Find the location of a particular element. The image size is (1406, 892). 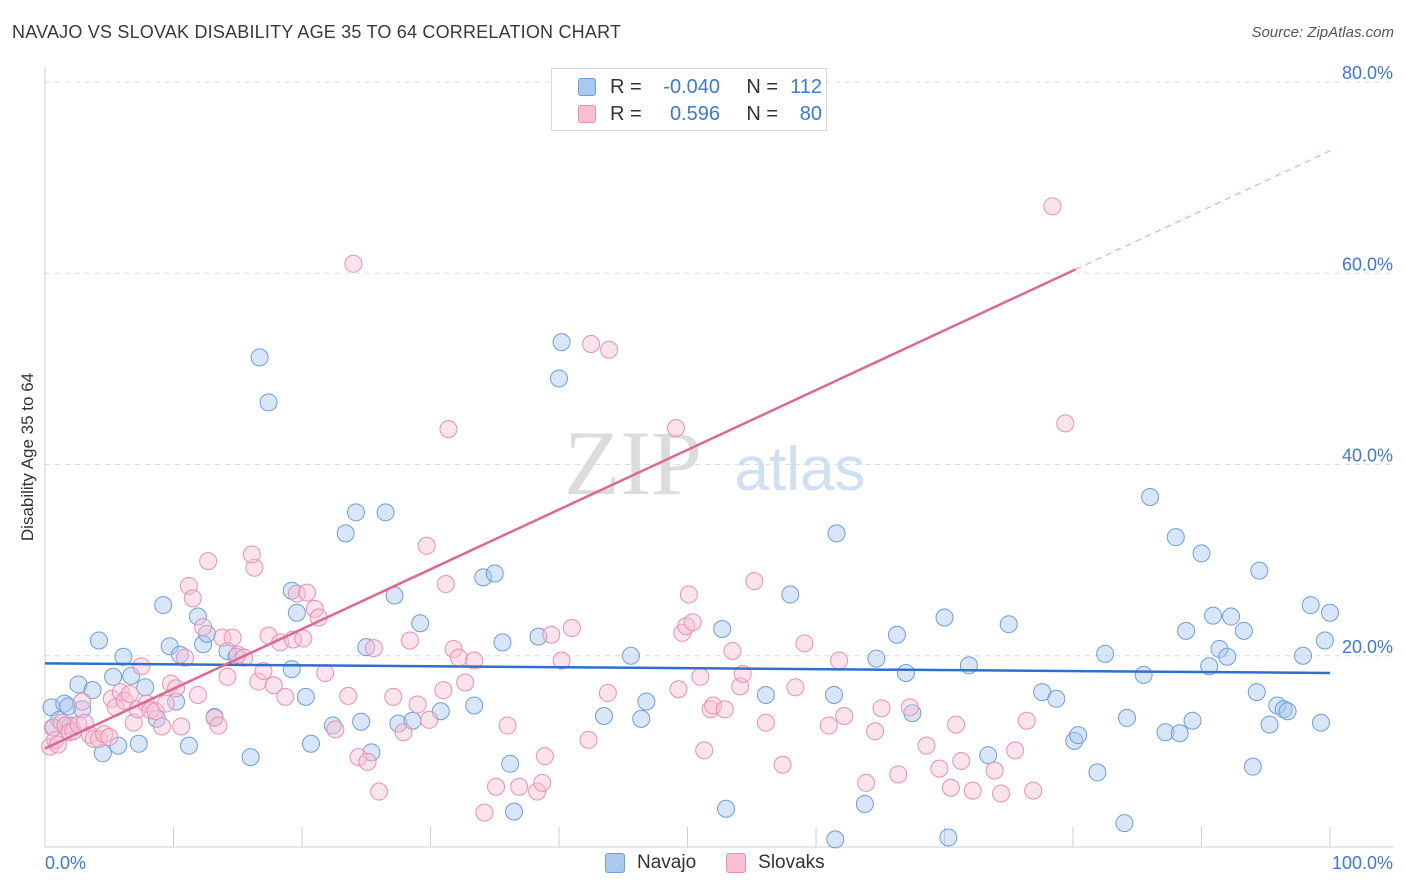

legend-row-navajo: R = -0.040 N = 112 is located at coordinates (687, 87).